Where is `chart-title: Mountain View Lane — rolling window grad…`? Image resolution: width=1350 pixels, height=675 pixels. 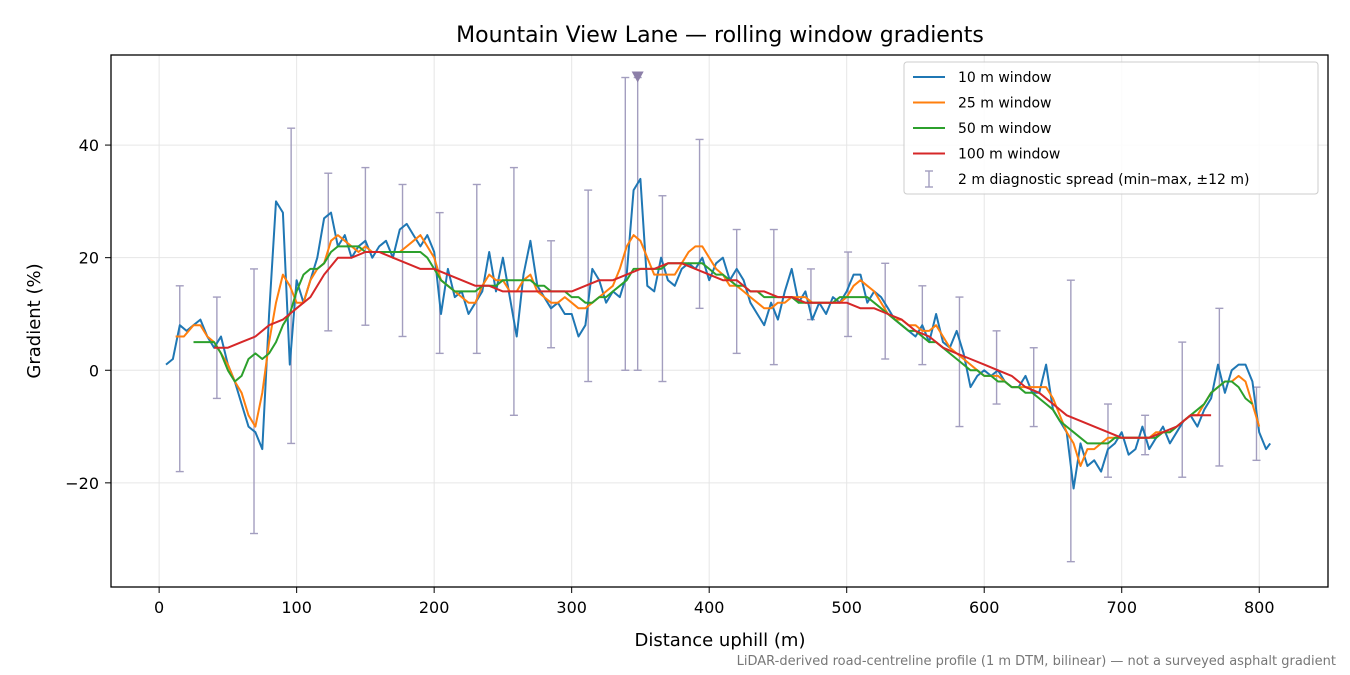
chart-title: Mountain View Lane — rolling window grad… is located at coordinates (720, 35).